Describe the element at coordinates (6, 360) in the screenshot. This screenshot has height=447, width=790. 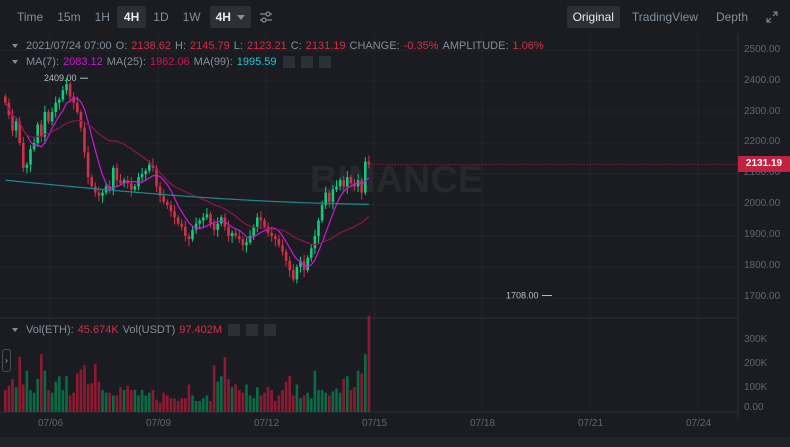
I see `expand-sidebar-button: ›` at that location.